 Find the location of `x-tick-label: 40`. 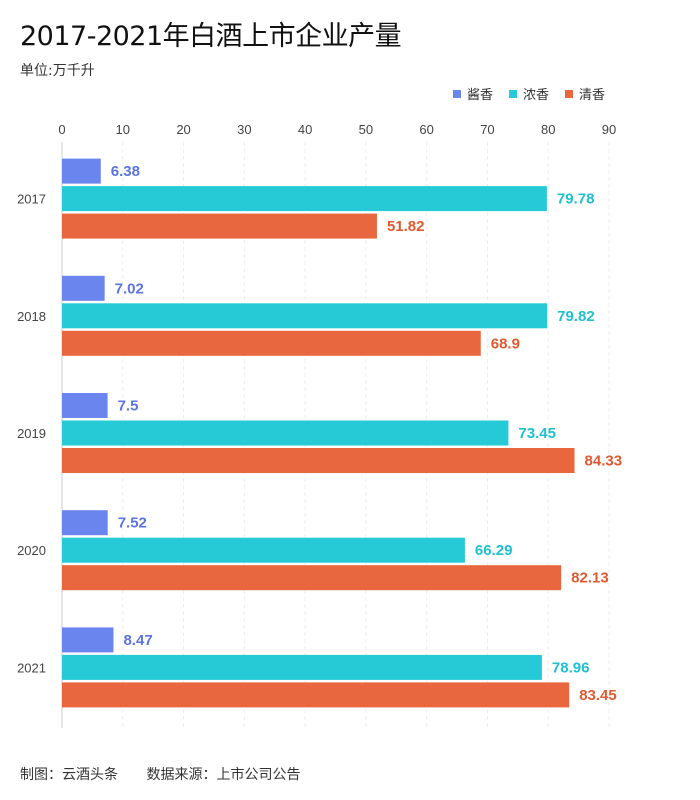

x-tick-label: 40 is located at coordinates (305, 129).